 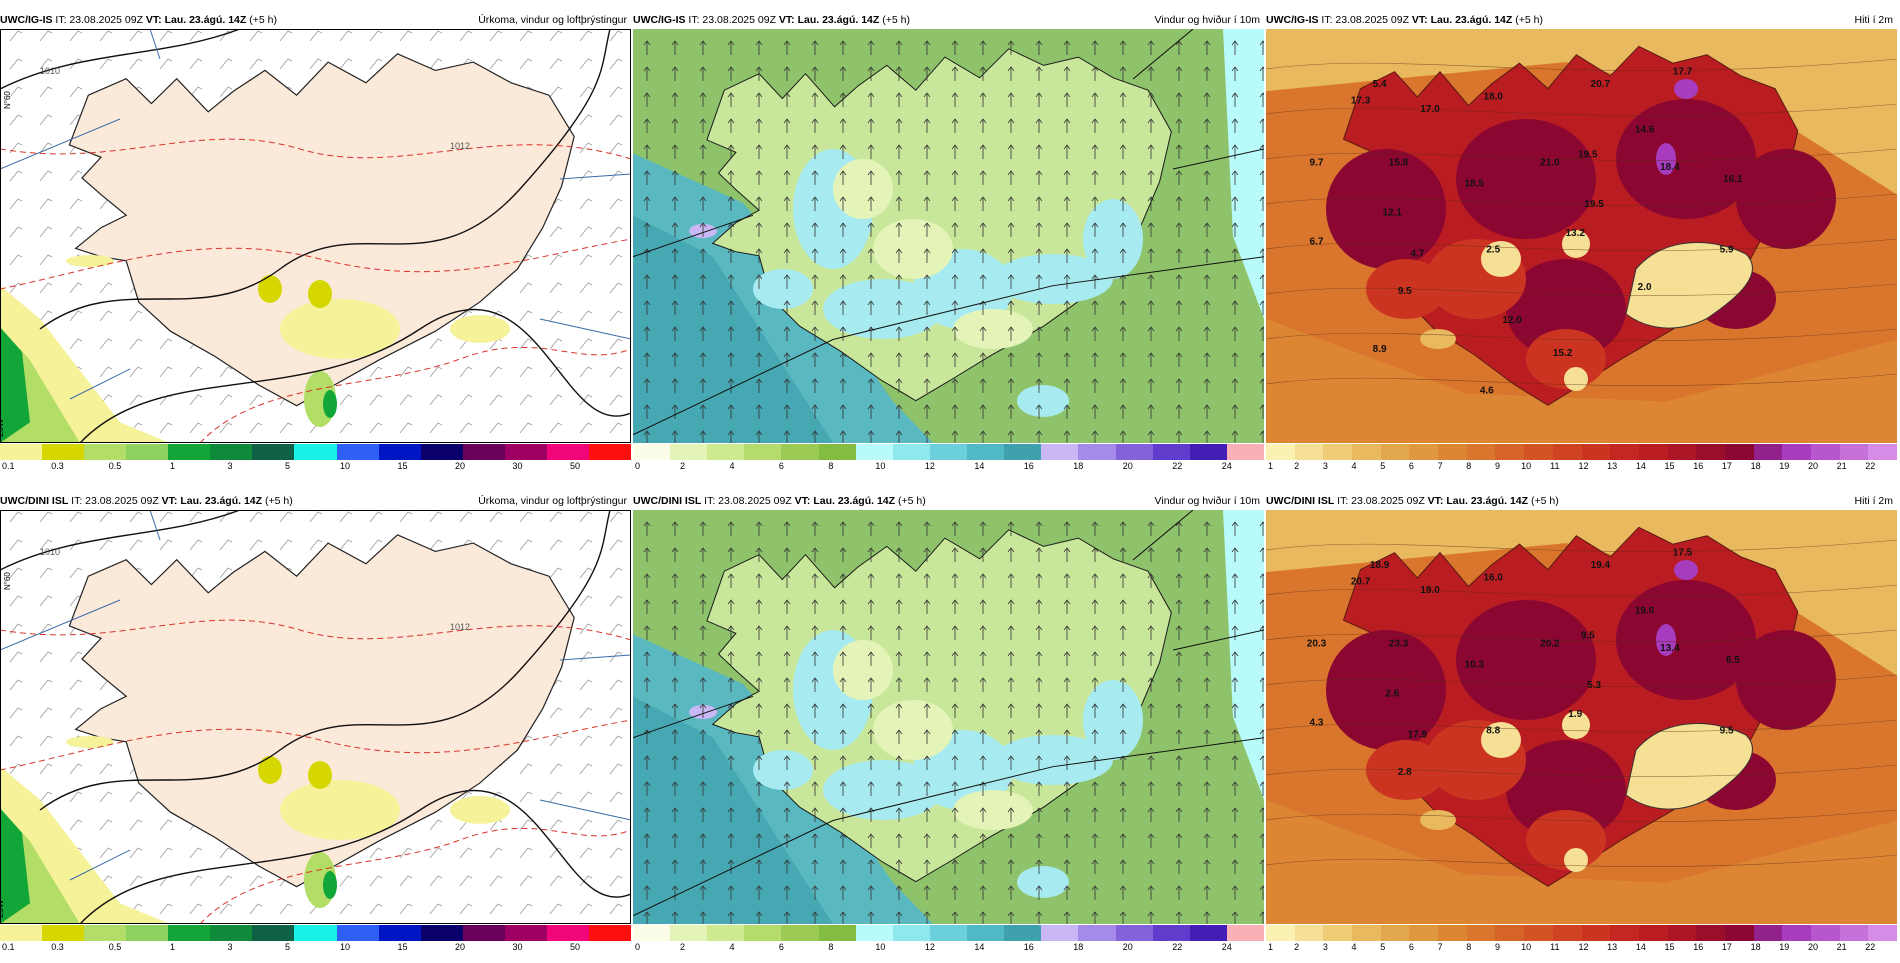 I want to click on temp-value-label: 1.9, so click(x=1575, y=714).